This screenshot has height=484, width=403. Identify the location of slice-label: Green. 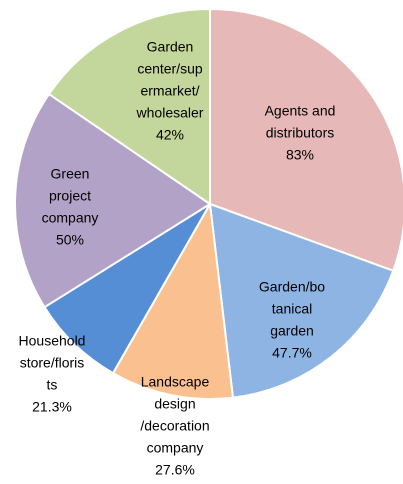
(70, 174).